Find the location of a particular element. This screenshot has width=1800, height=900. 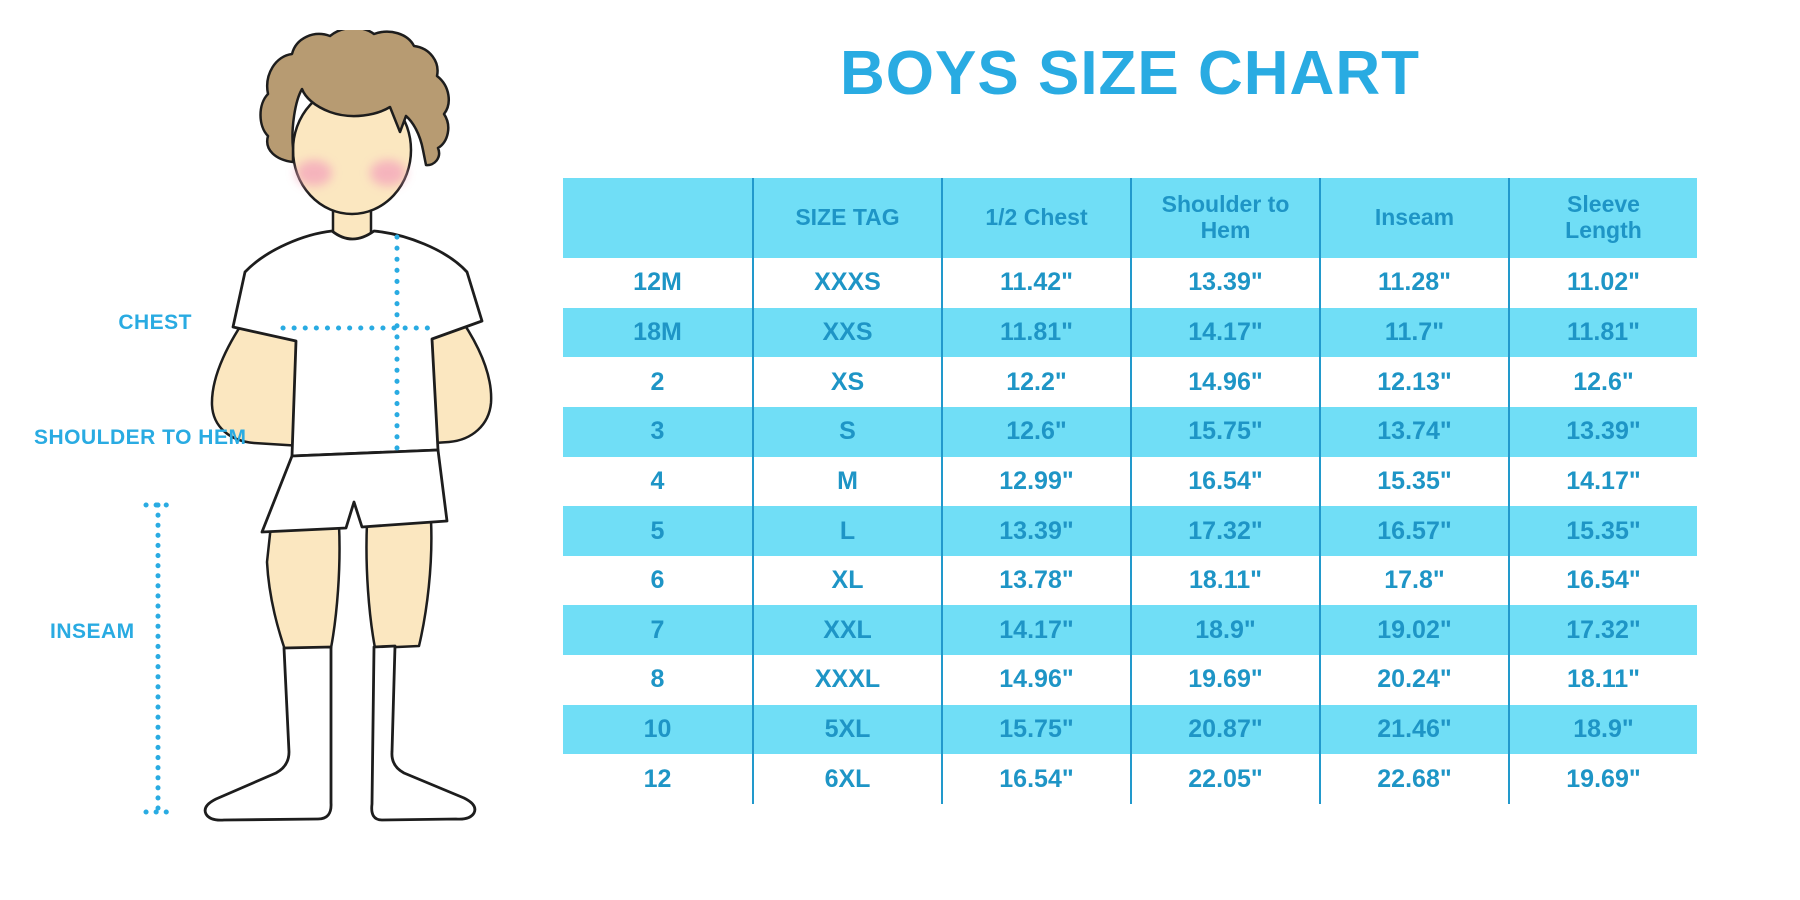

table-row: 5 L 13.39" 17.32" 16.57" 15.35" is located at coordinates (1130, 531).